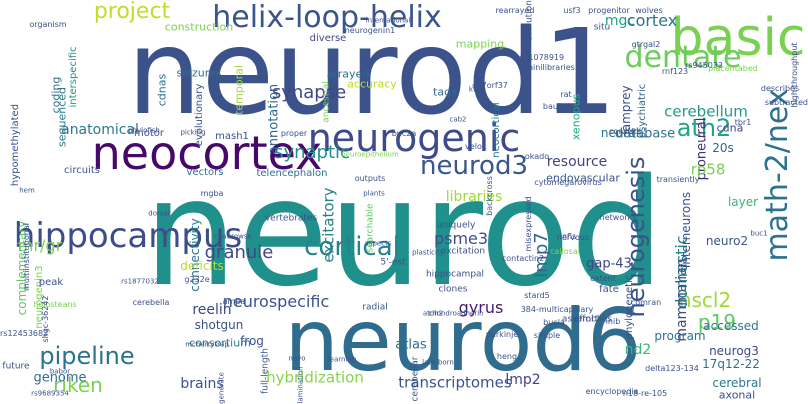 This screenshot has width=808, height=404. Describe the element at coordinates (370, 30) in the screenshot. I see `cloud-word: neurogenin1` at that location.